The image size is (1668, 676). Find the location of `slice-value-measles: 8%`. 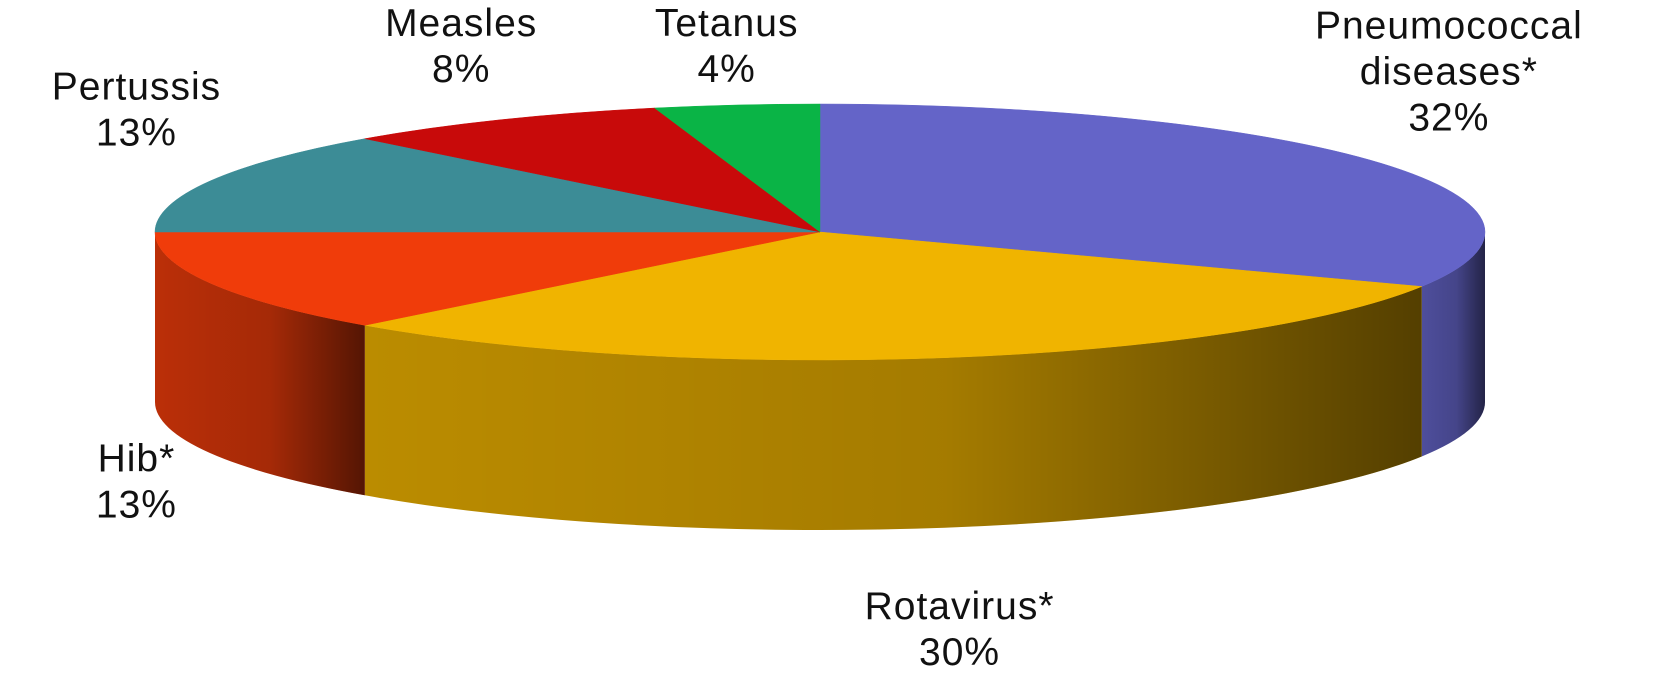

slice-value-measles: 8% is located at coordinates (461, 69).